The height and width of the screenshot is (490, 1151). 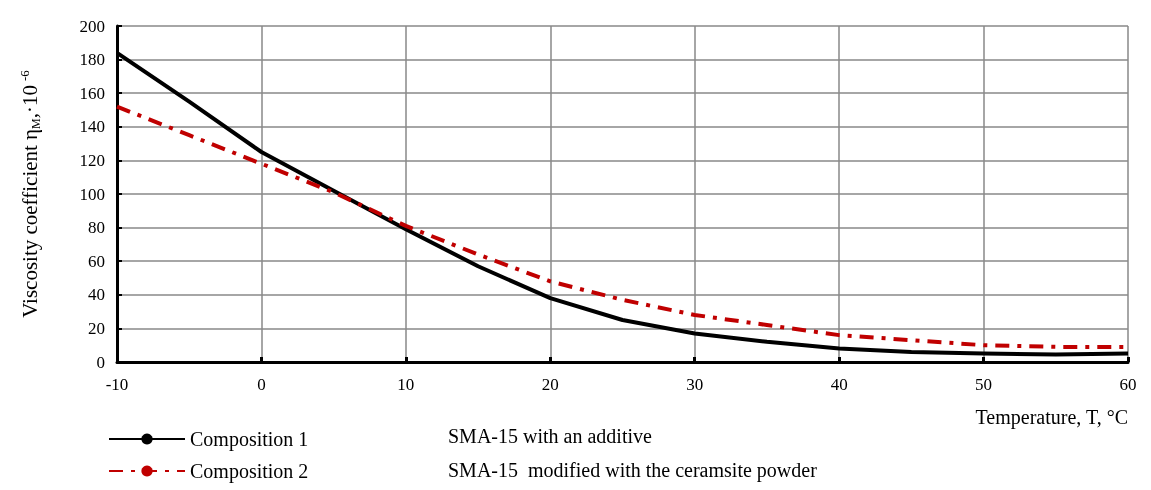 What do you see at coordinates (92, 160) in the screenshot?
I see `y-tick-label: 120` at bounding box center [92, 160].